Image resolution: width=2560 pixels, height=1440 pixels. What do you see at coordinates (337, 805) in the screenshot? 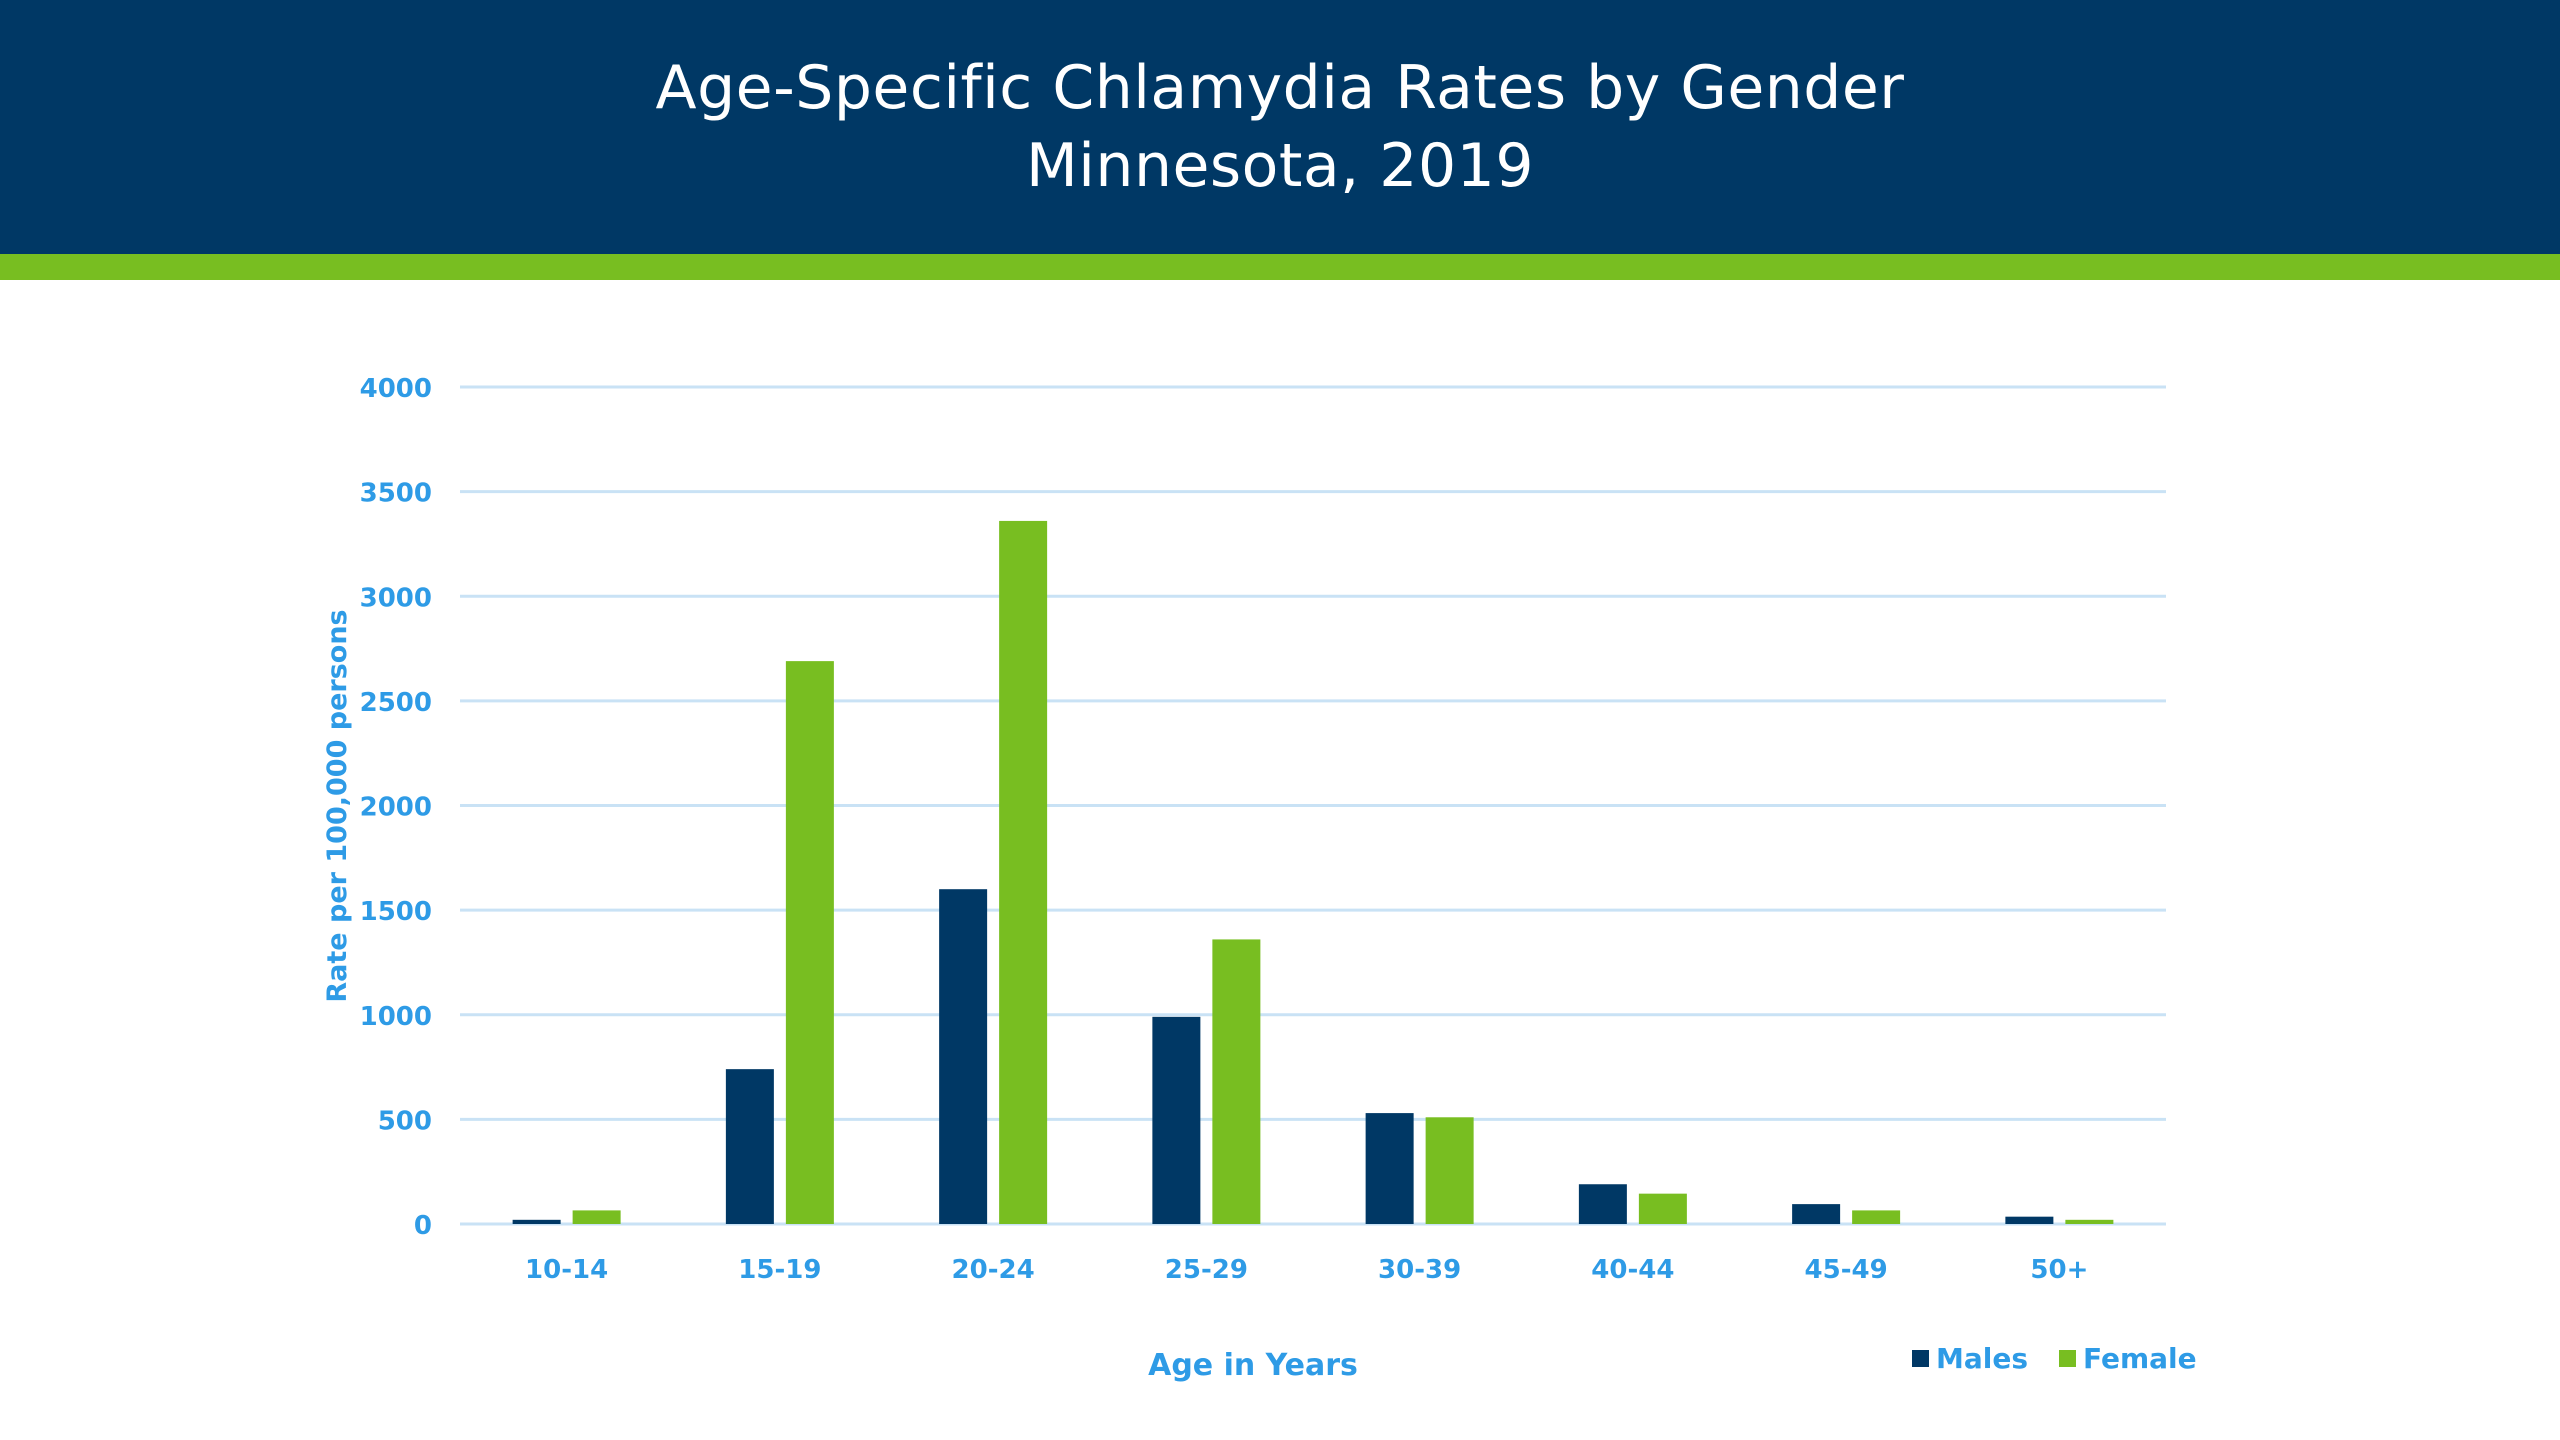
I see `y-axis-label: Rate per 100,000 persons` at bounding box center [337, 805].